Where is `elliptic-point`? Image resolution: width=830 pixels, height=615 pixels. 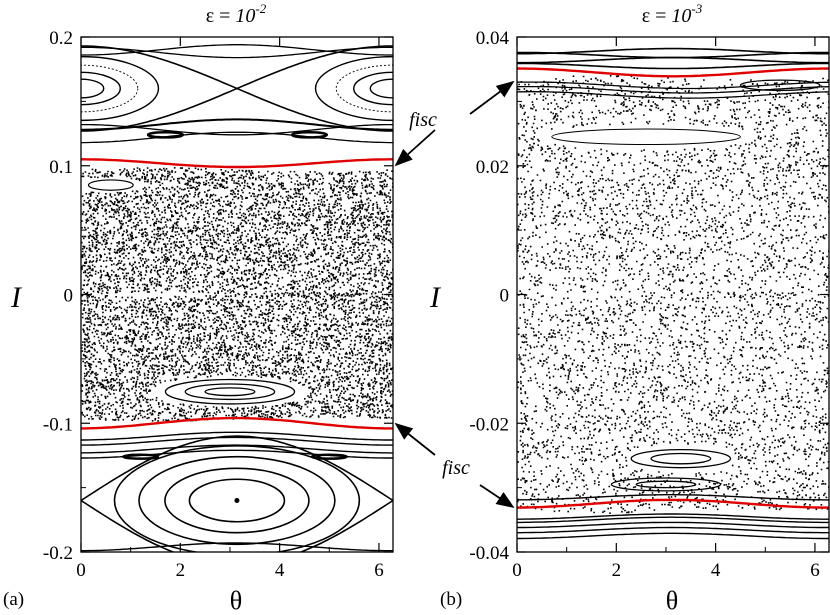 elliptic-point is located at coordinates (237, 500).